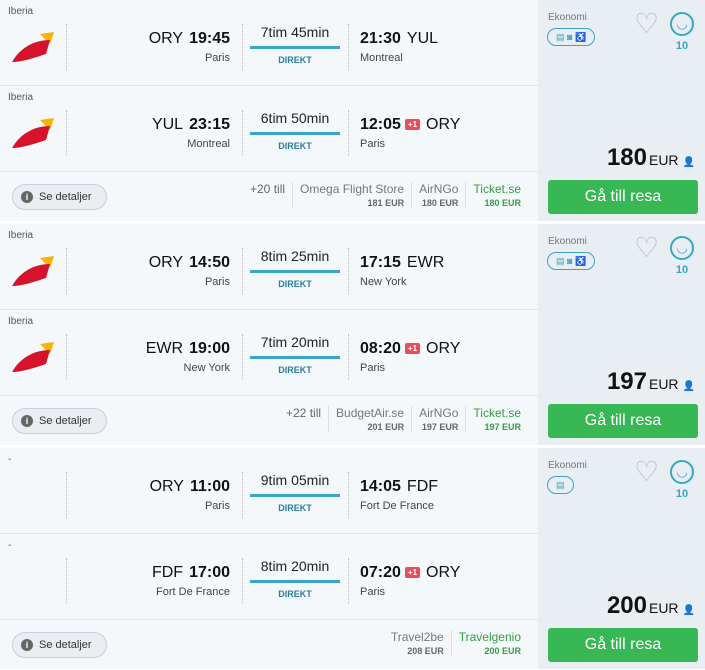  Describe the element at coordinates (380, 124) in the screenshot. I see `arrival-time: 12:05` at that location.